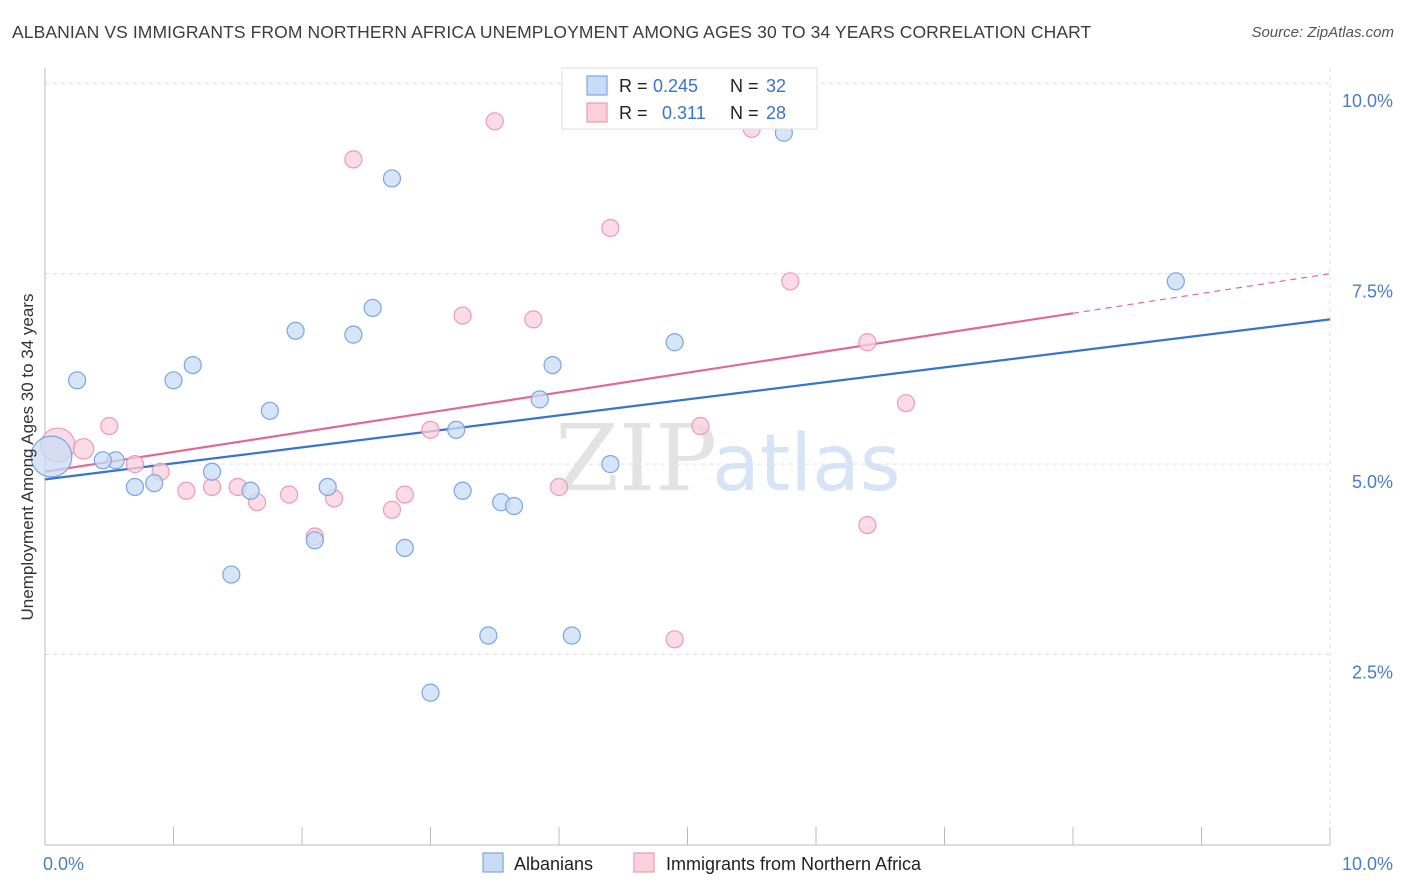 This screenshot has width=1406, height=892. Describe the element at coordinates (27, 457) in the screenshot. I see `y-axis-label: Unemployment Among Ages 30 to 34 years` at that location.